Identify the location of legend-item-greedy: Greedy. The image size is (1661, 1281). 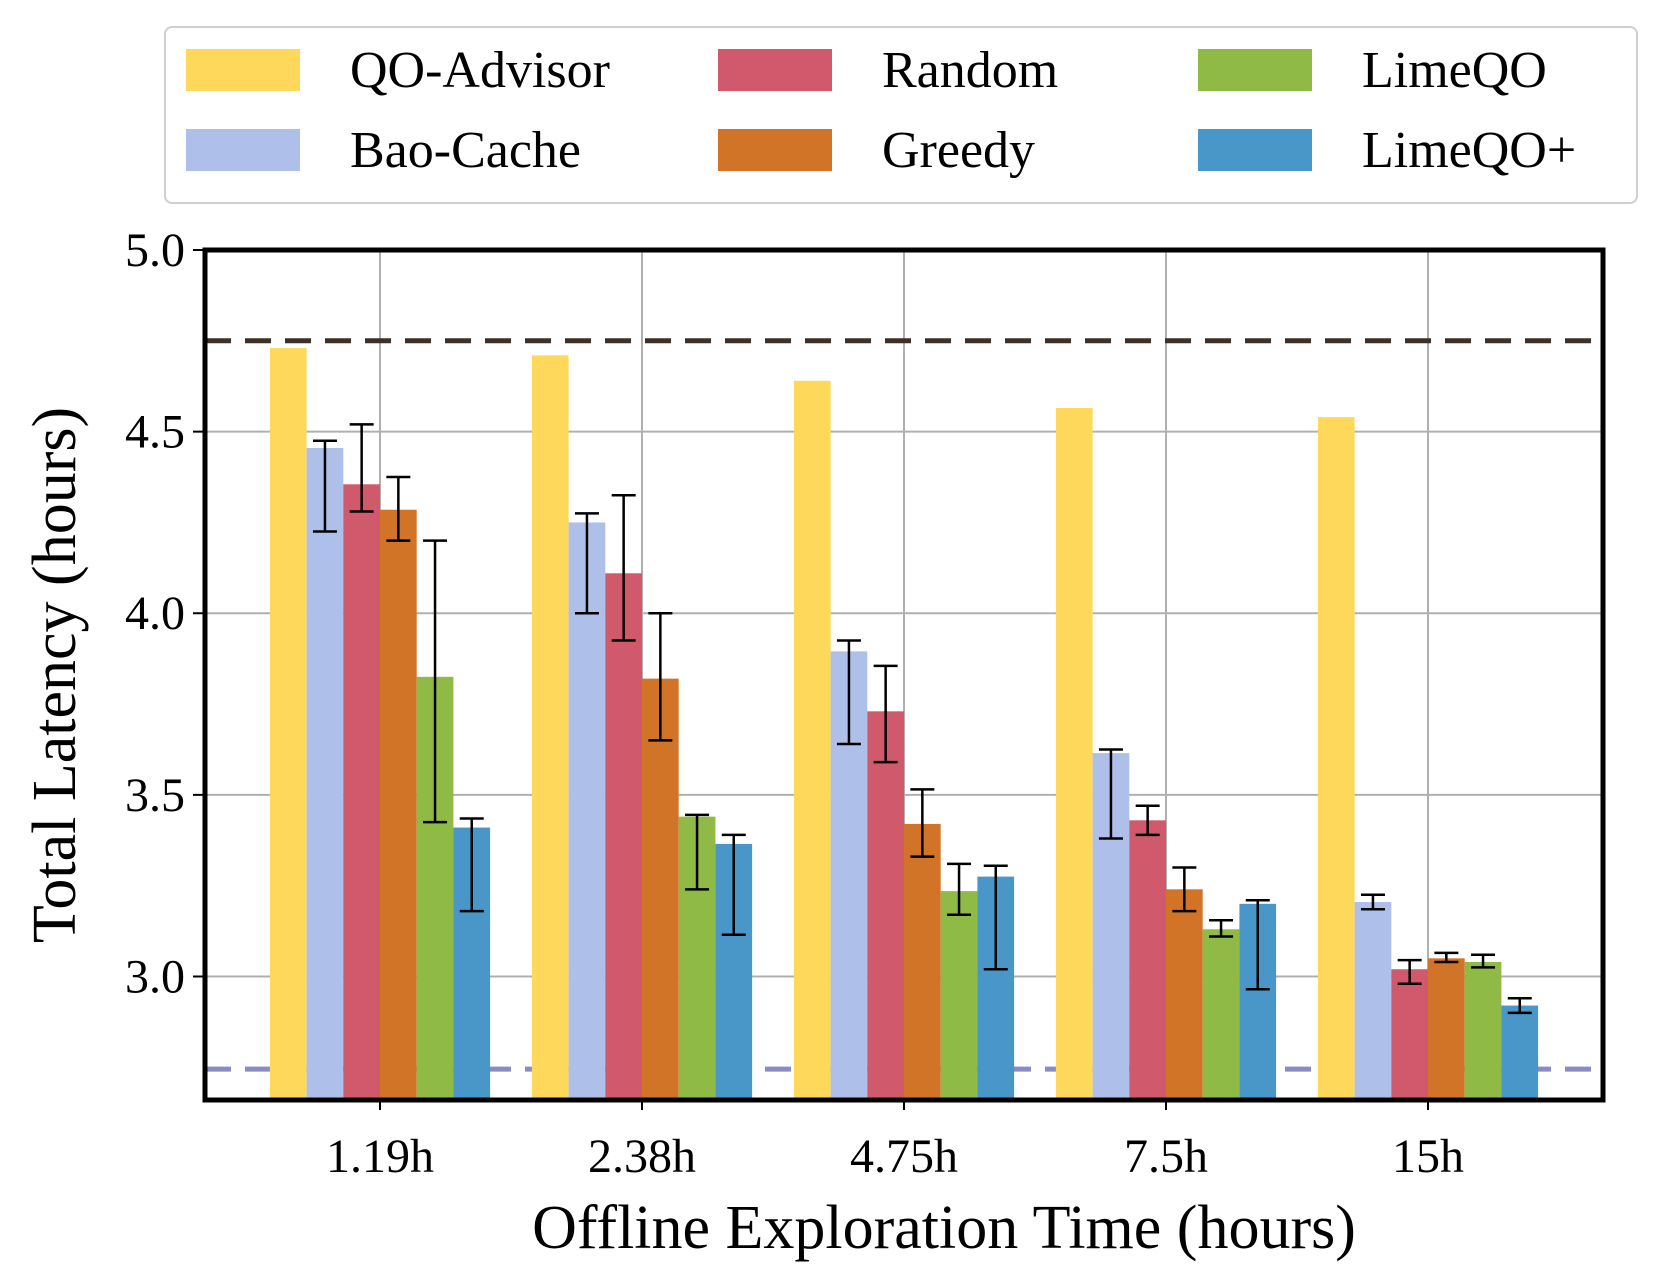
(876, 150).